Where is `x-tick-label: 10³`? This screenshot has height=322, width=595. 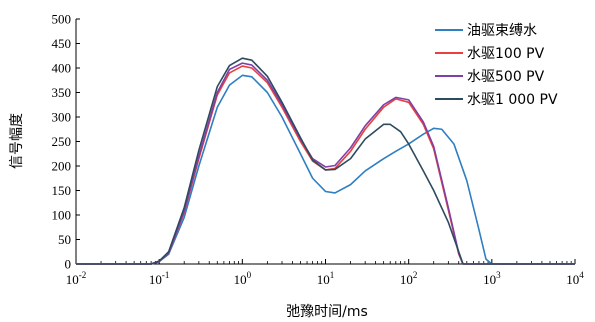
x-tick-label: 10³ is located at coordinates (492, 278).